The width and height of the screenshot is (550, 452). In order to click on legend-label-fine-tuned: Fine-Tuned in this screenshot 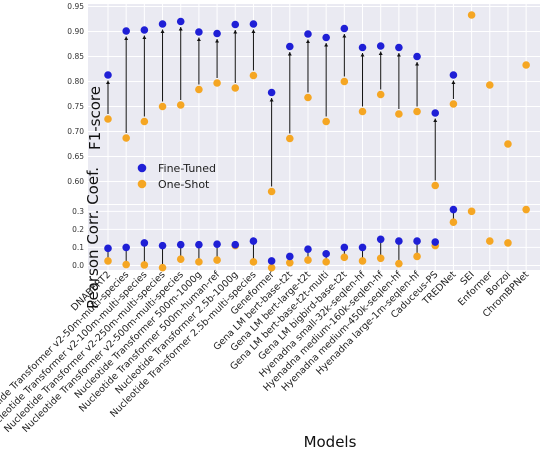, I will do `click(187, 168)`.